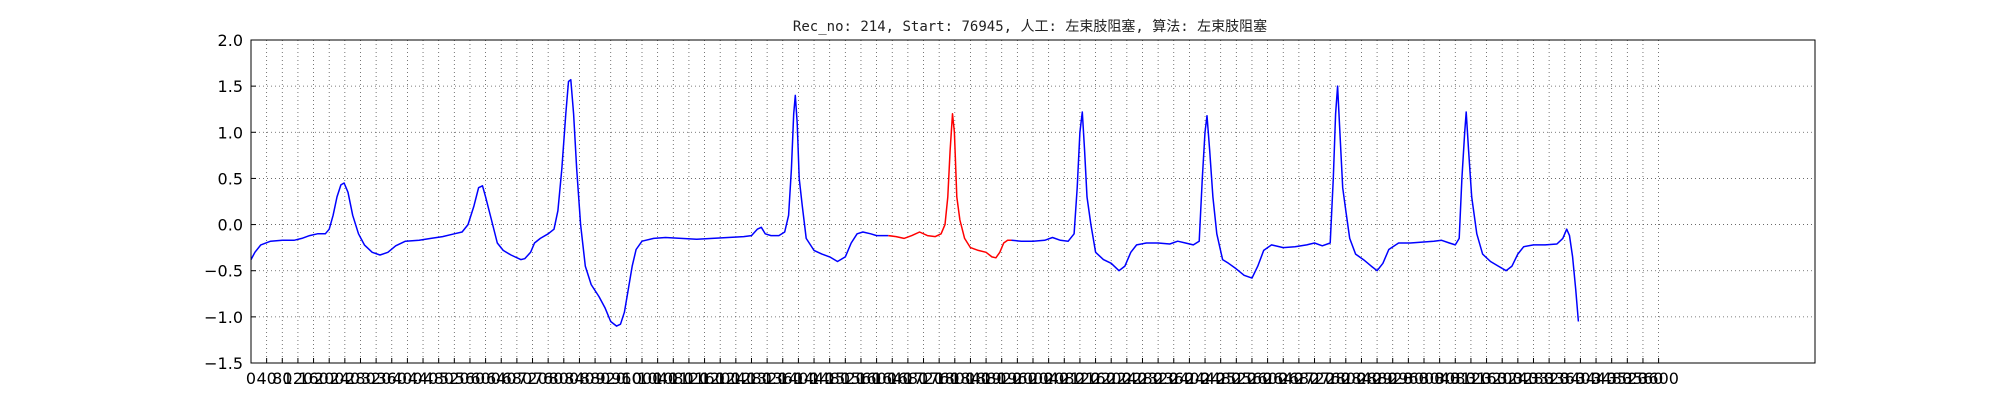 The width and height of the screenshot is (2000, 400). Describe the element at coordinates (751, 378) in the screenshot. I see `x-tick-label: 1280` at that location.